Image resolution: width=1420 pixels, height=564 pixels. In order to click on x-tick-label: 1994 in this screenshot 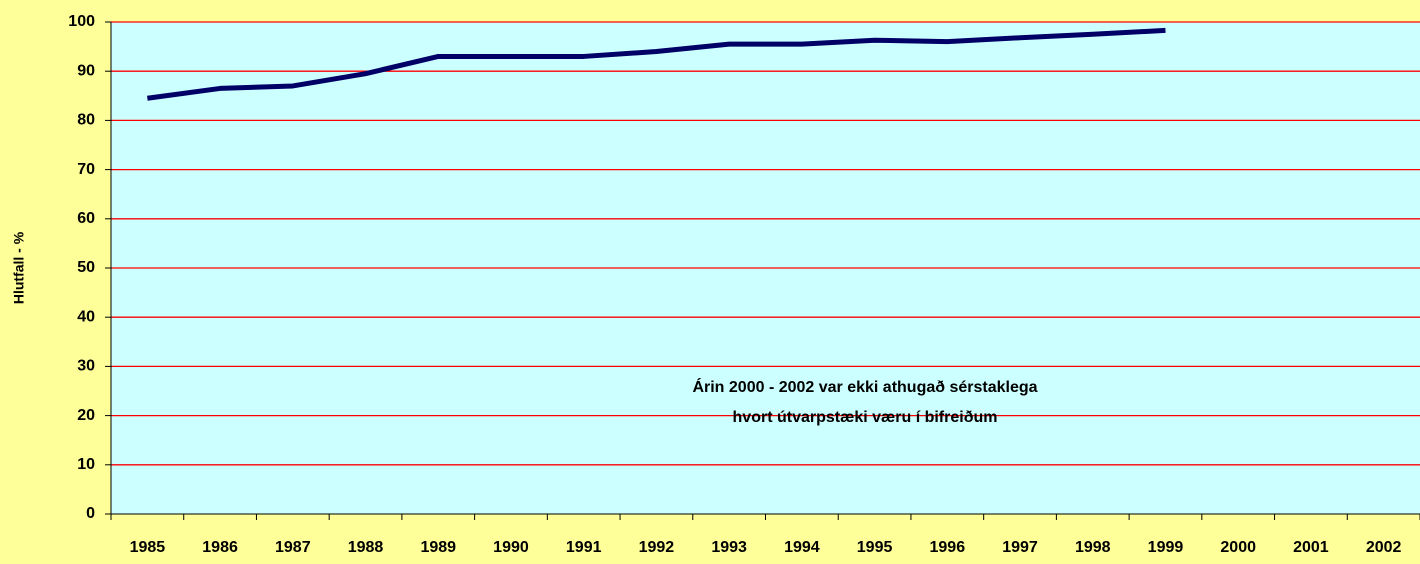, I will do `click(802, 547)`.